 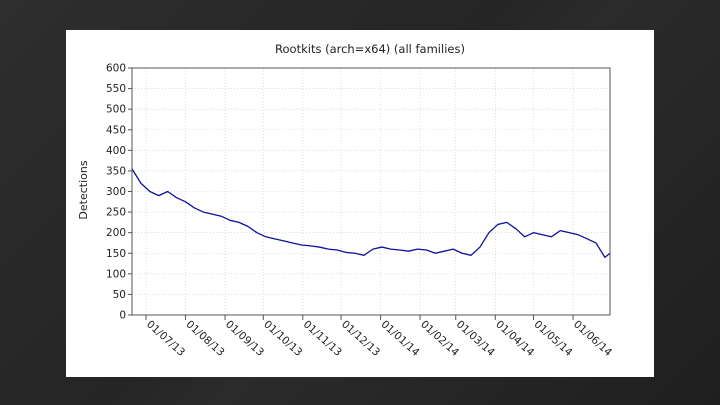 What do you see at coordinates (116, 233) in the screenshot?
I see `y-tick-label: 200` at bounding box center [116, 233].